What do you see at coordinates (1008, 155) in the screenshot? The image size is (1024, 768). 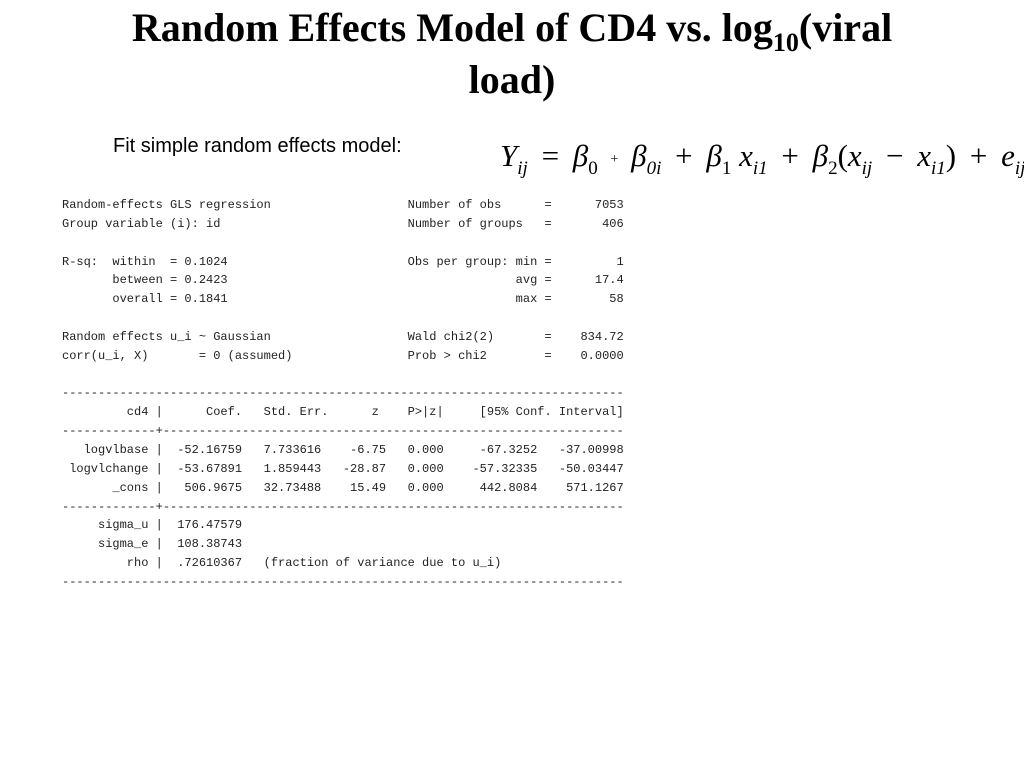 I see `formula-e: e` at bounding box center [1008, 155].